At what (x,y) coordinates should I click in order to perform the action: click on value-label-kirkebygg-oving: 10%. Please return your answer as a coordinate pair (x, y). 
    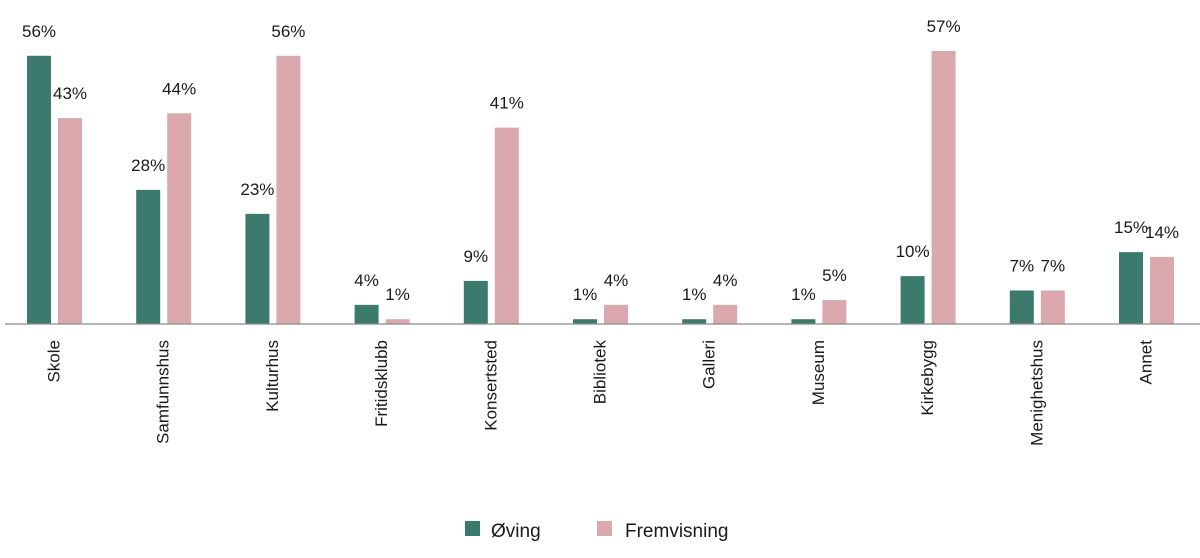
    Looking at the image, I should click on (913, 251).